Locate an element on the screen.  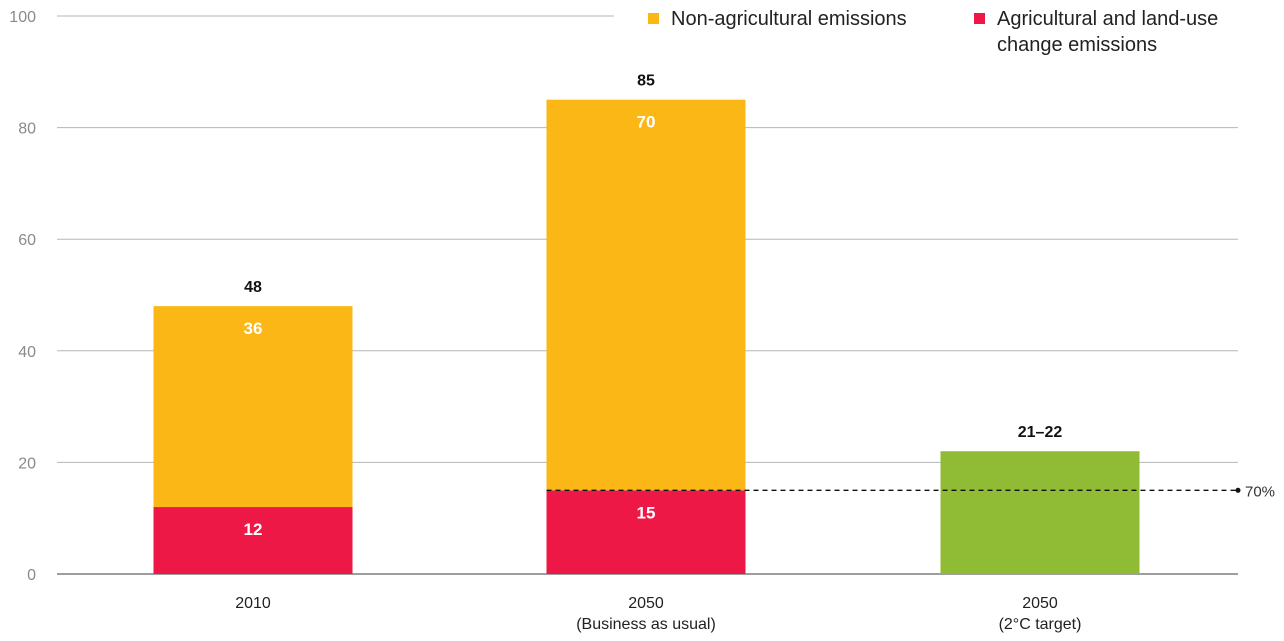
data-label-agricultural: 15 is located at coordinates (646, 512).